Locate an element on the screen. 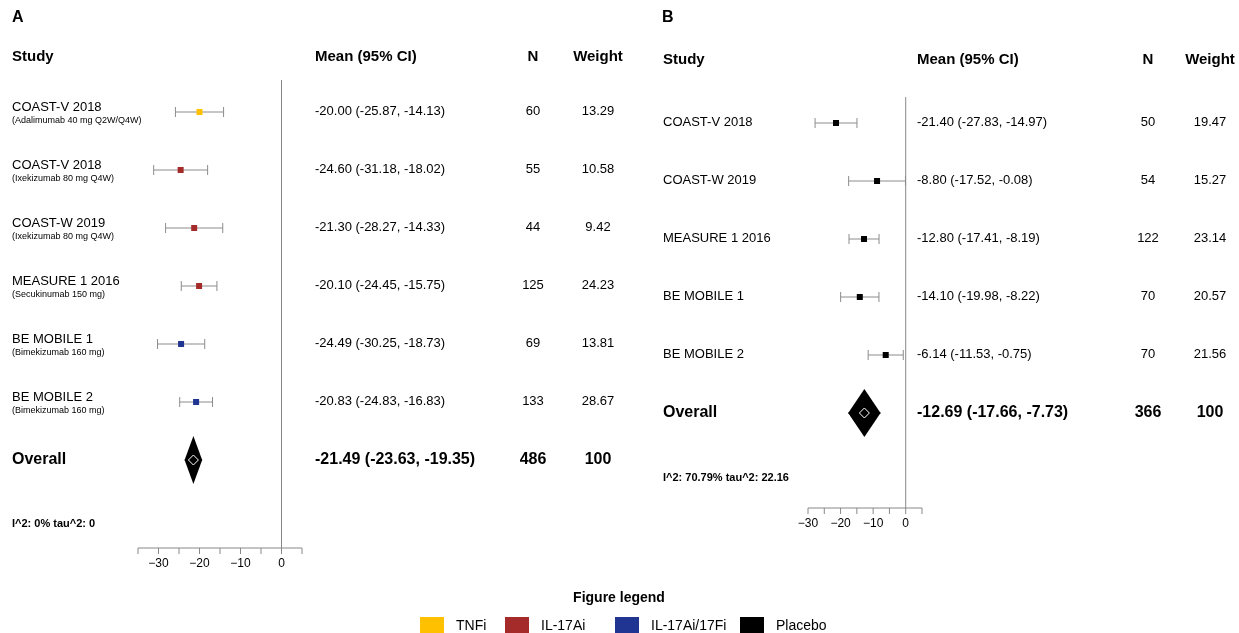  text: 9.42 is located at coordinates (598, 227).